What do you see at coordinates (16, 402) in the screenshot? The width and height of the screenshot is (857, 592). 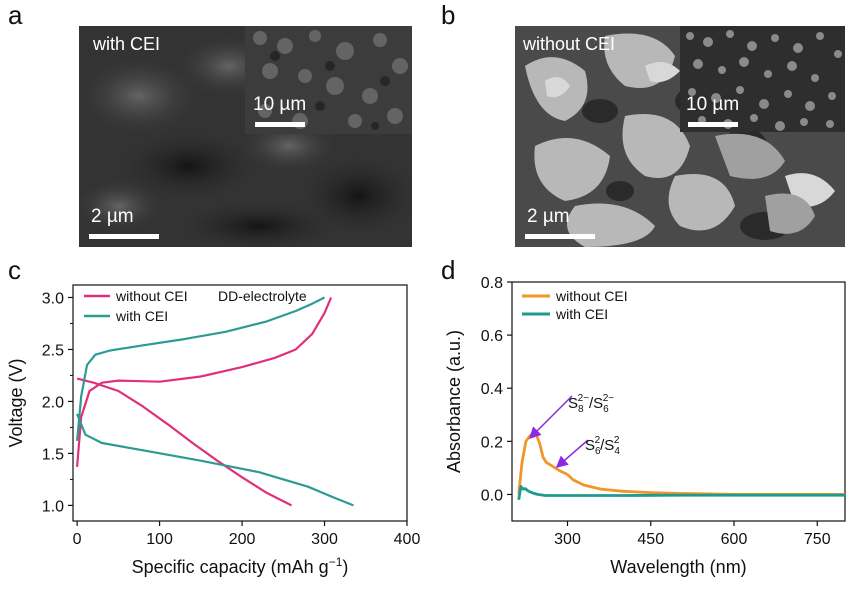 I see `chart-c-ylabel: Voltage (V)` at bounding box center [16, 402].